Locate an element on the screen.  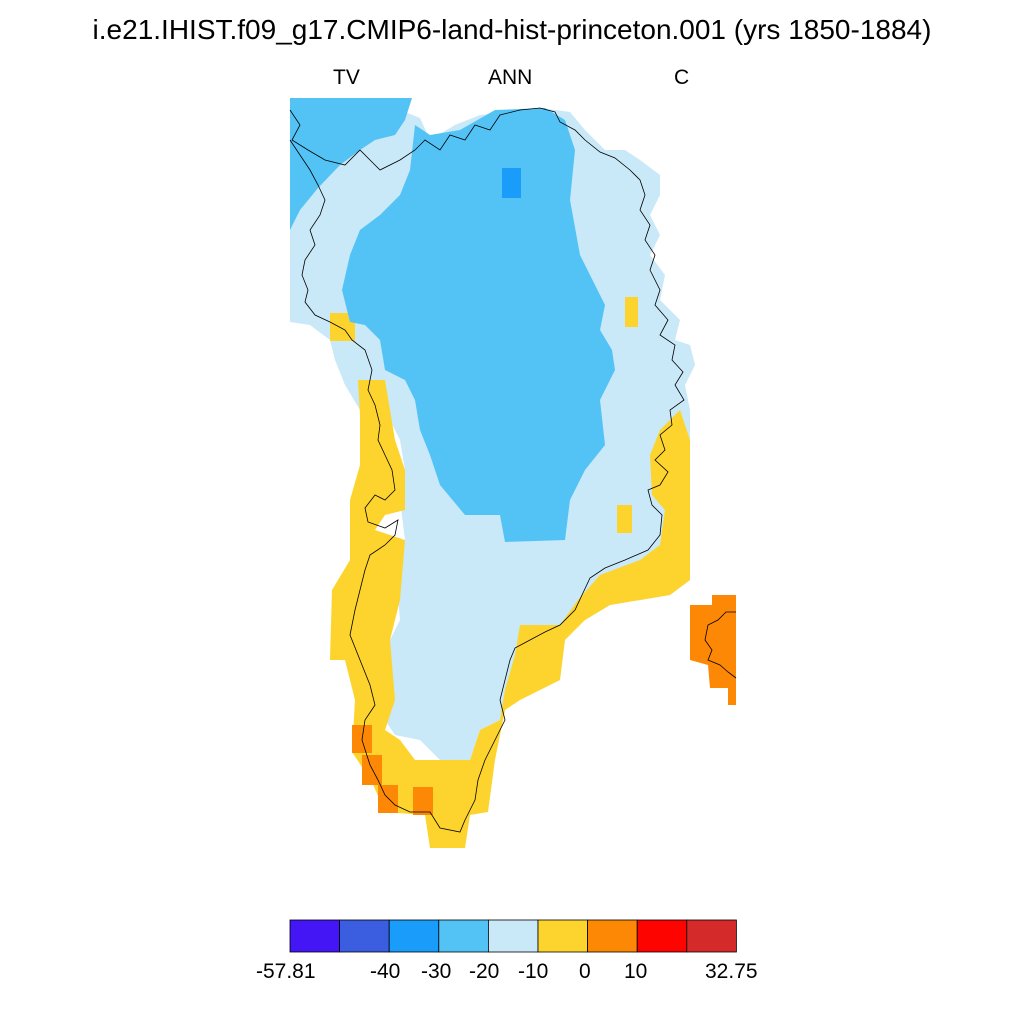
region-orange-iceland is located at coordinates (713, 650).